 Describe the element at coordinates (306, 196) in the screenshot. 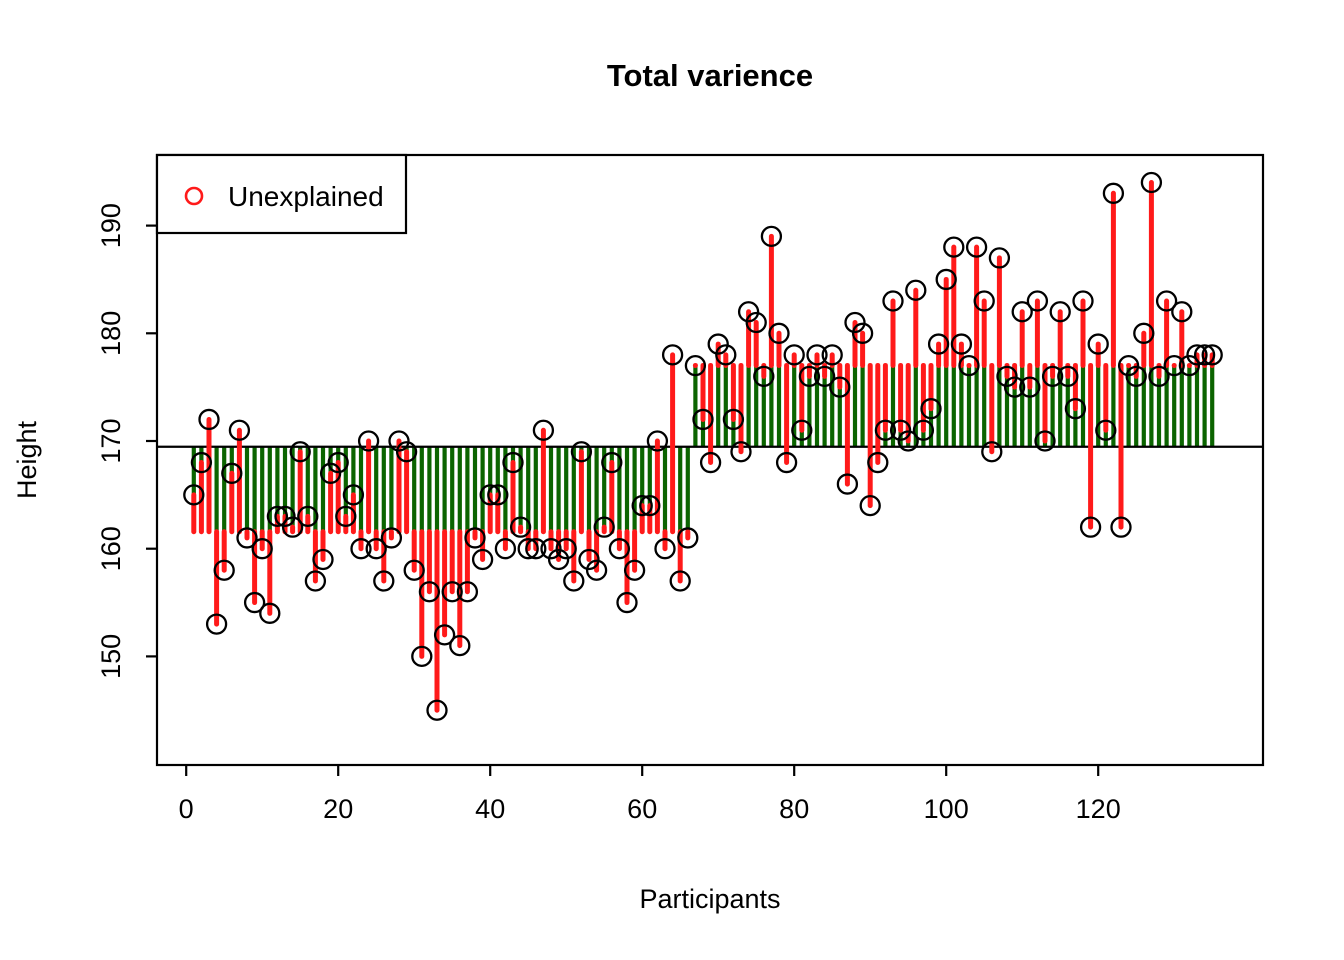

I see `legend-unexplained-label: Unexplained` at that location.